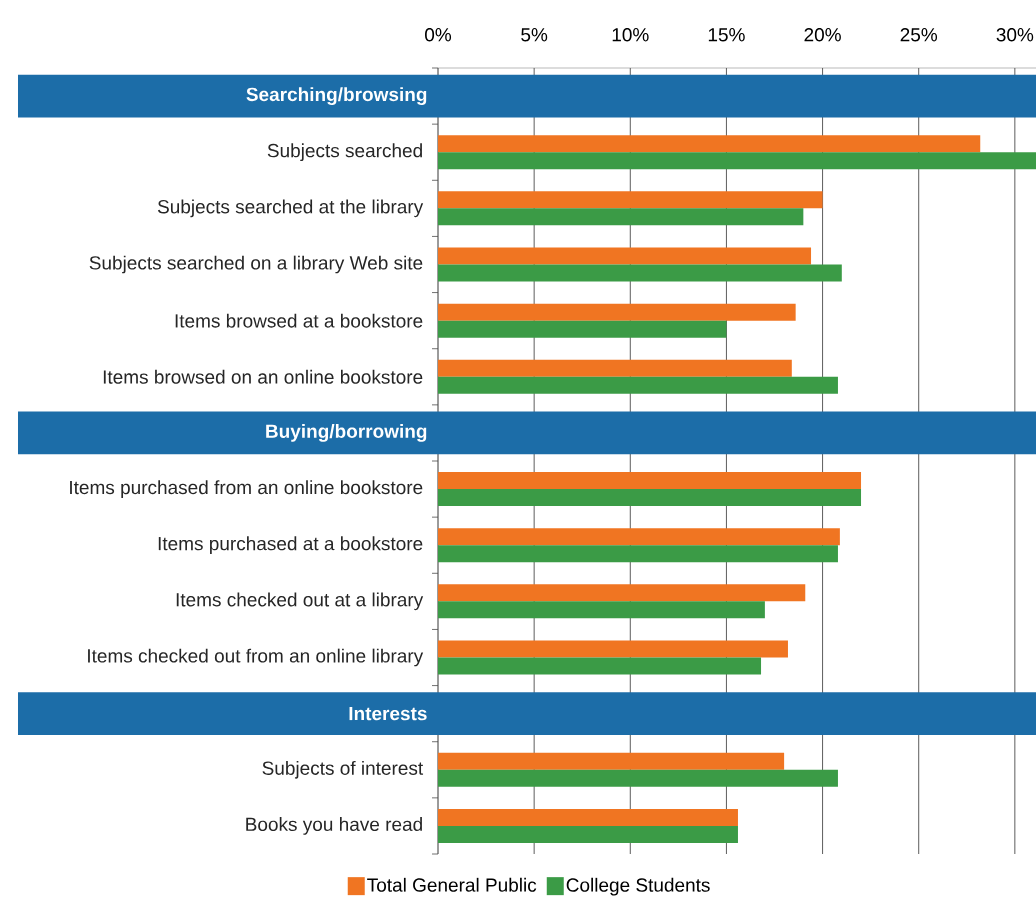  What do you see at coordinates (726, 35) in the screenshot?
I see `x-tick-label: 15%` at bounding box center [726, 35].